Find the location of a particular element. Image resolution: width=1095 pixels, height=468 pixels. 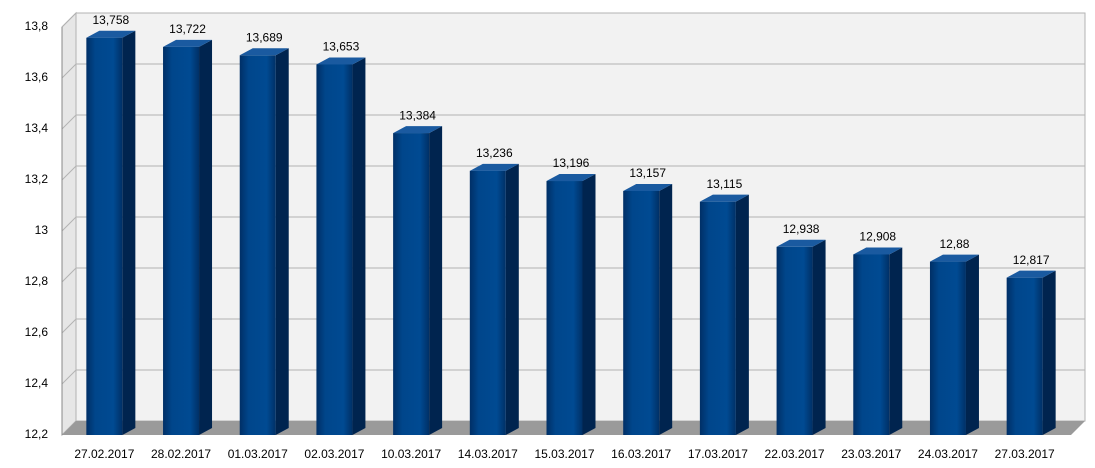

value-label: 12,88 is located at coordinates (954, 244).